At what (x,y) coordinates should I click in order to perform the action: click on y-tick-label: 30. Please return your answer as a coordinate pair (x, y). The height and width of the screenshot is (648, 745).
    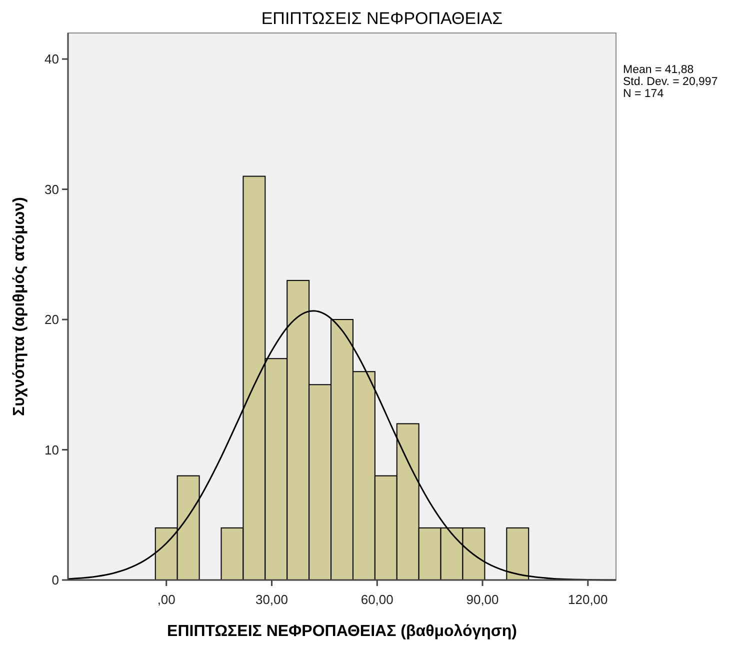
    Looking at the image, I should click on (51, 189).